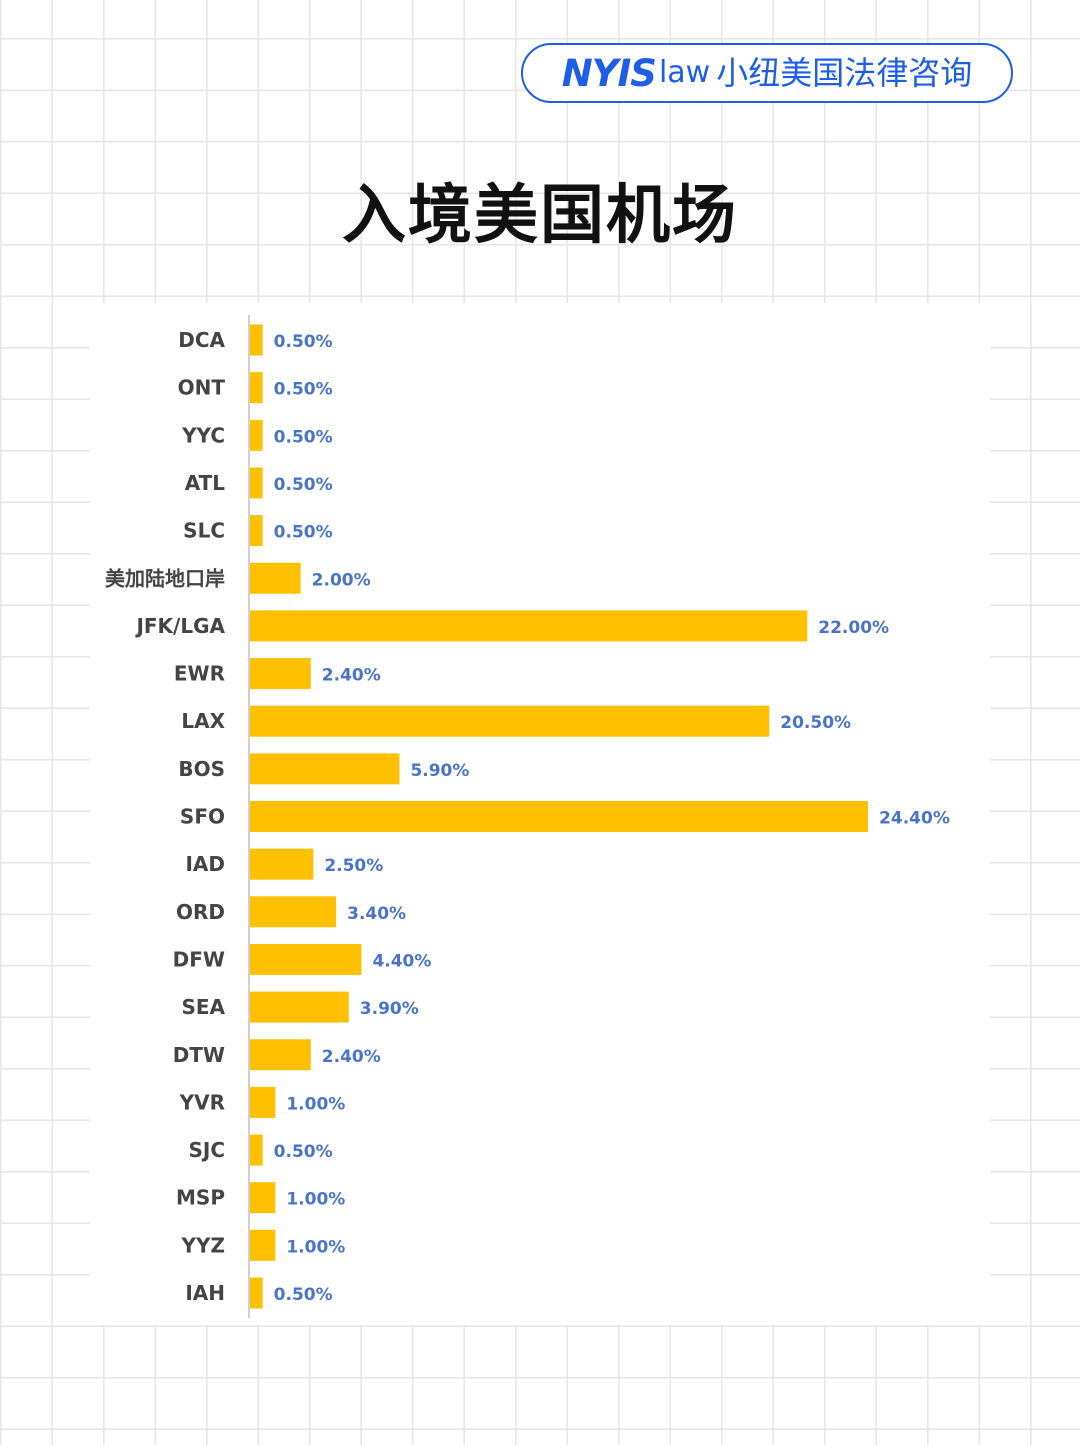  Describe the element at coordinates (205, 864) in the screenshot. I see `category-label: IAD` at that location.